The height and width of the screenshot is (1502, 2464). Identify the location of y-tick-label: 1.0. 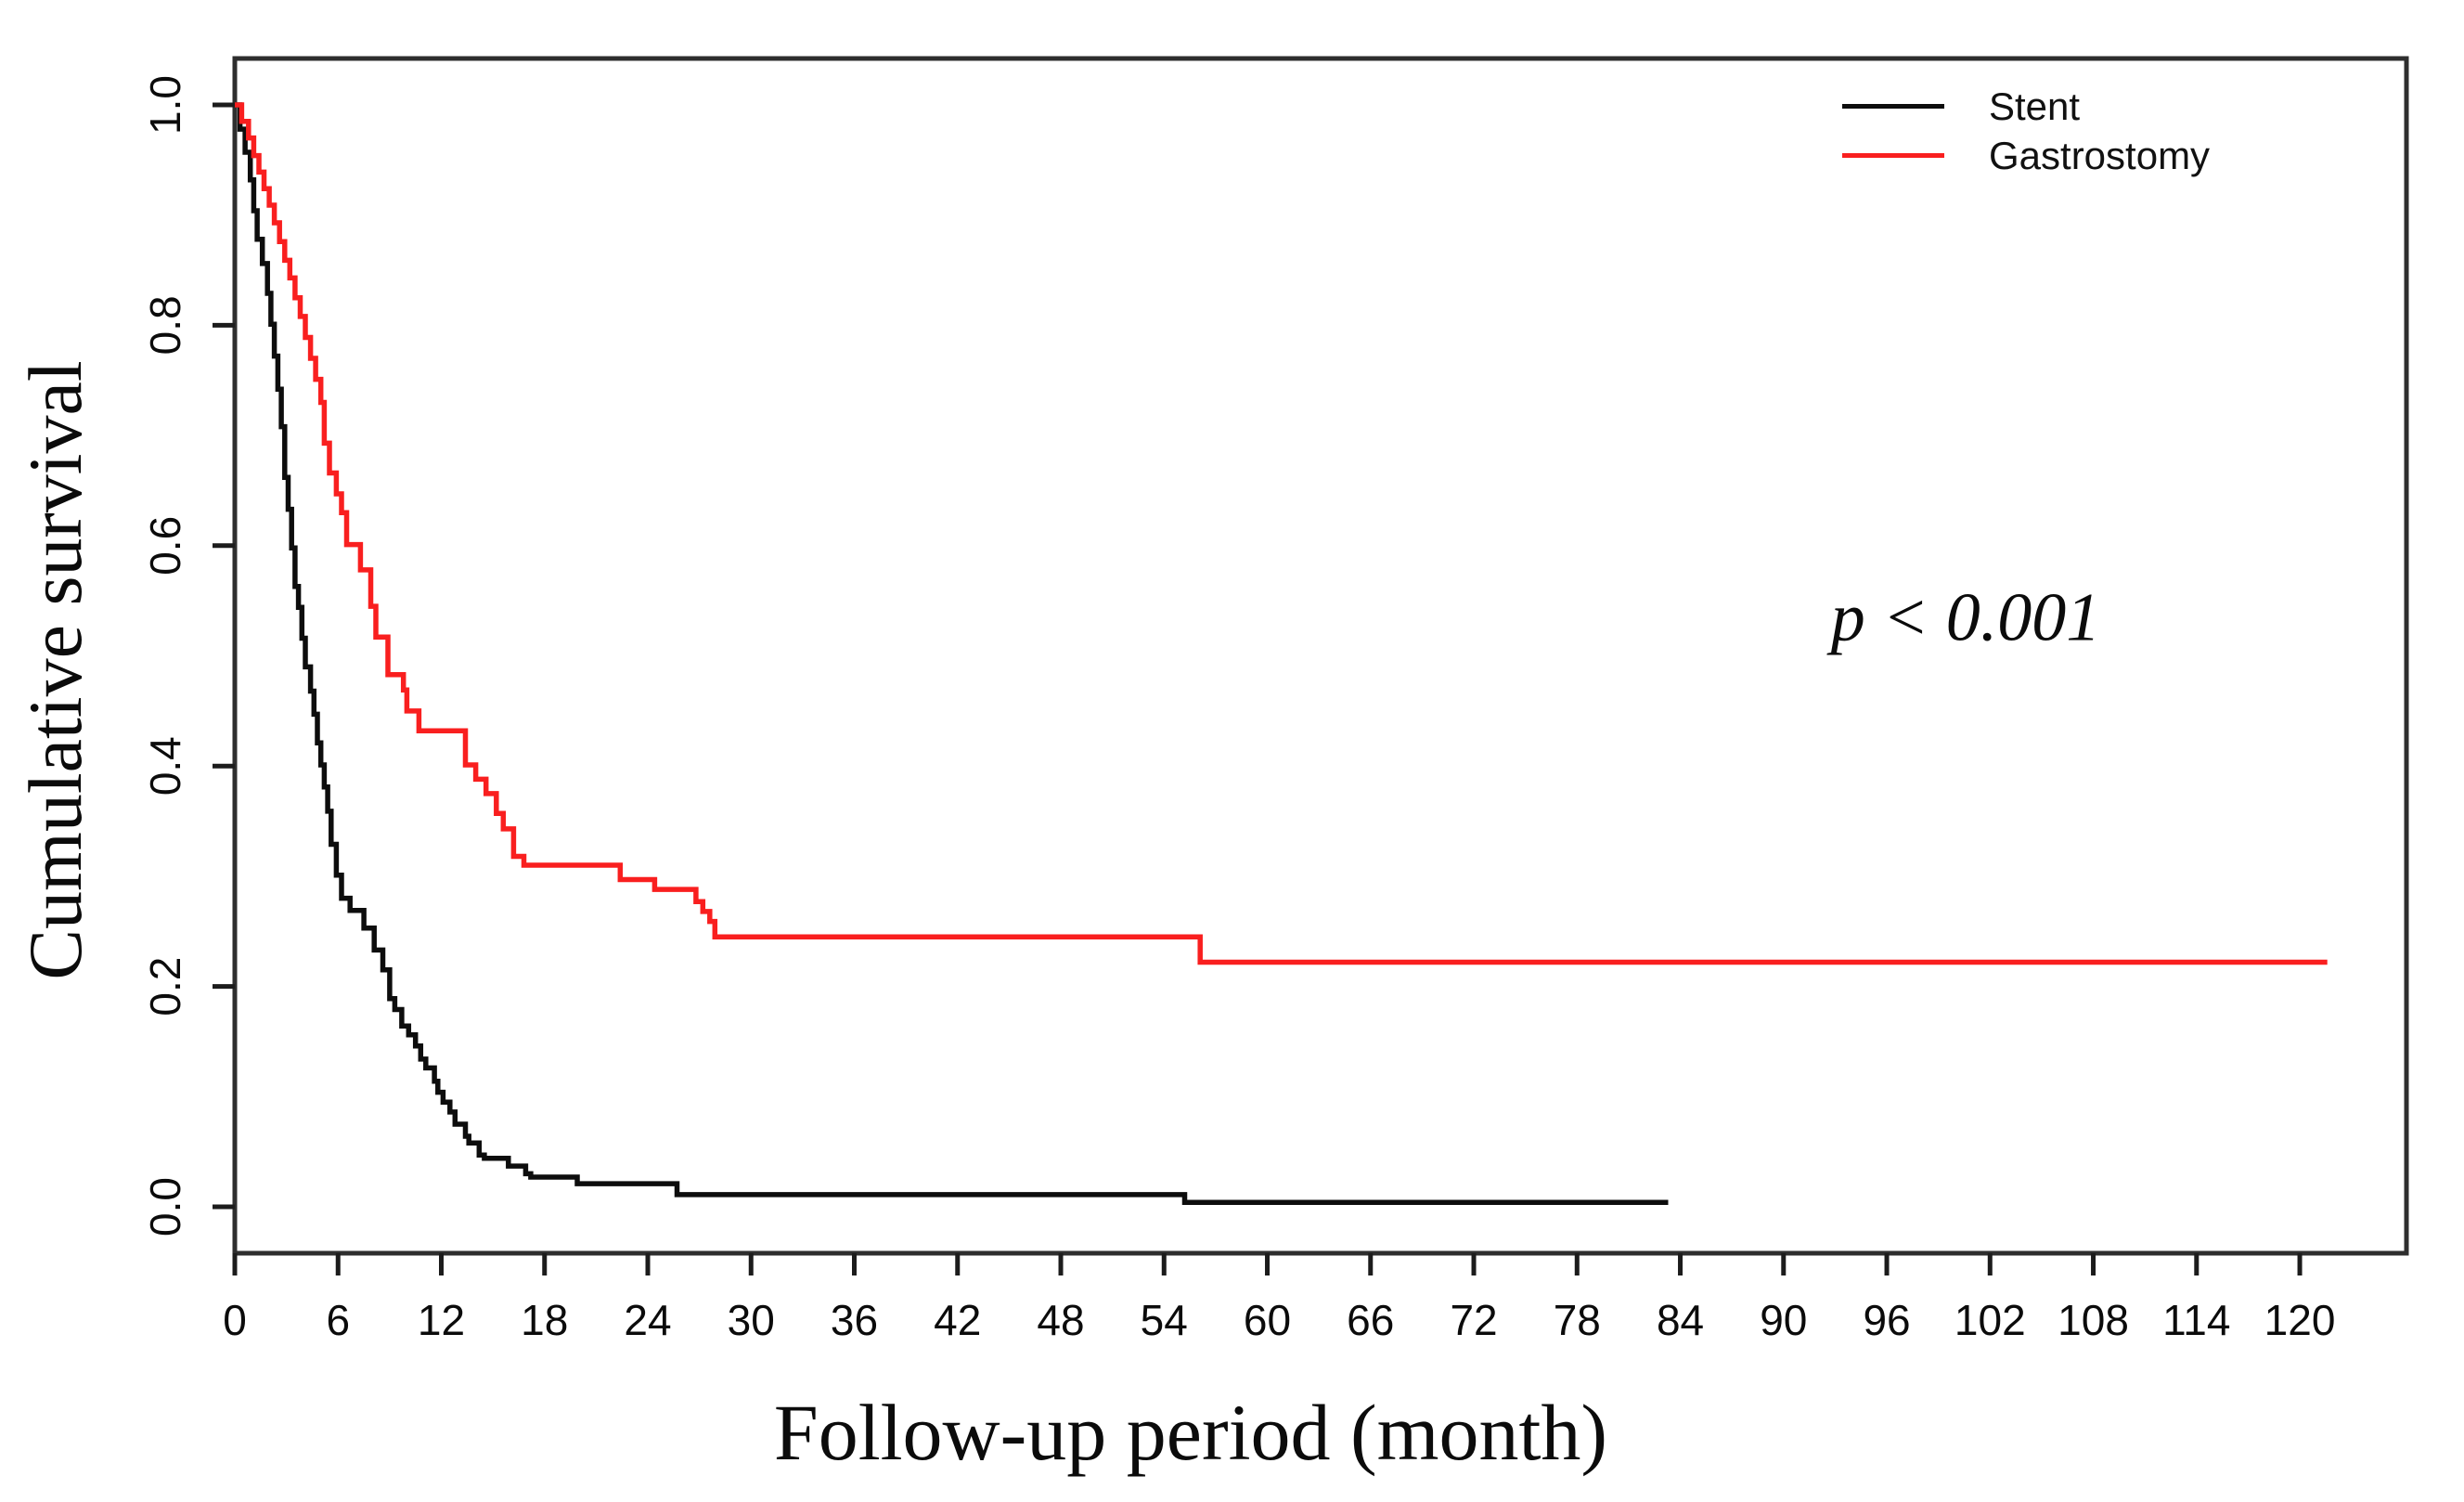
(165, 105).